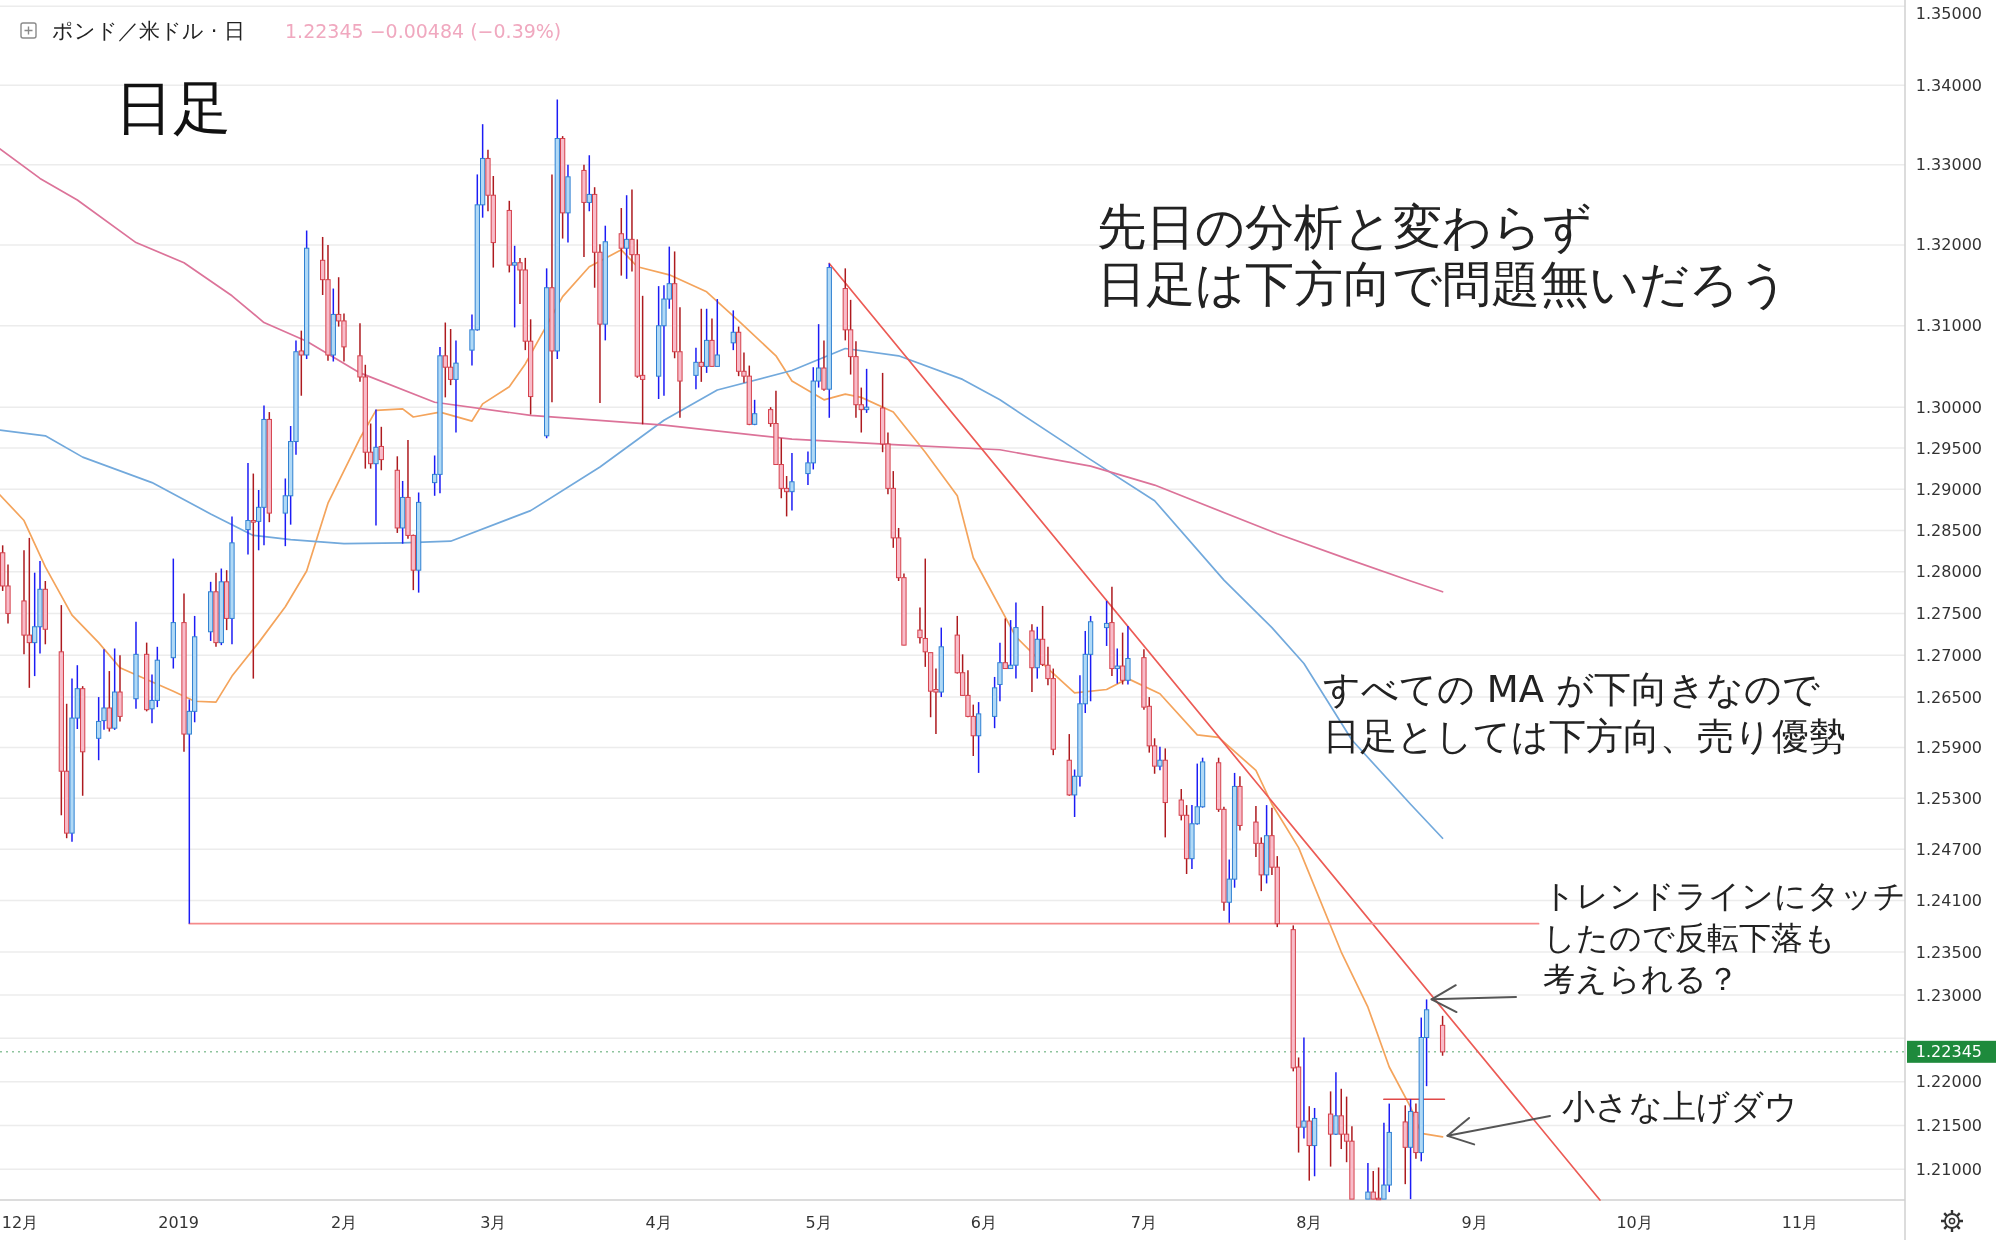 The image size is (2000, 1240). What do you see at coordinates (344, 1222) in the screenshot?
I see `x-tick-label: 2月` at bounding box center [344, 1222].